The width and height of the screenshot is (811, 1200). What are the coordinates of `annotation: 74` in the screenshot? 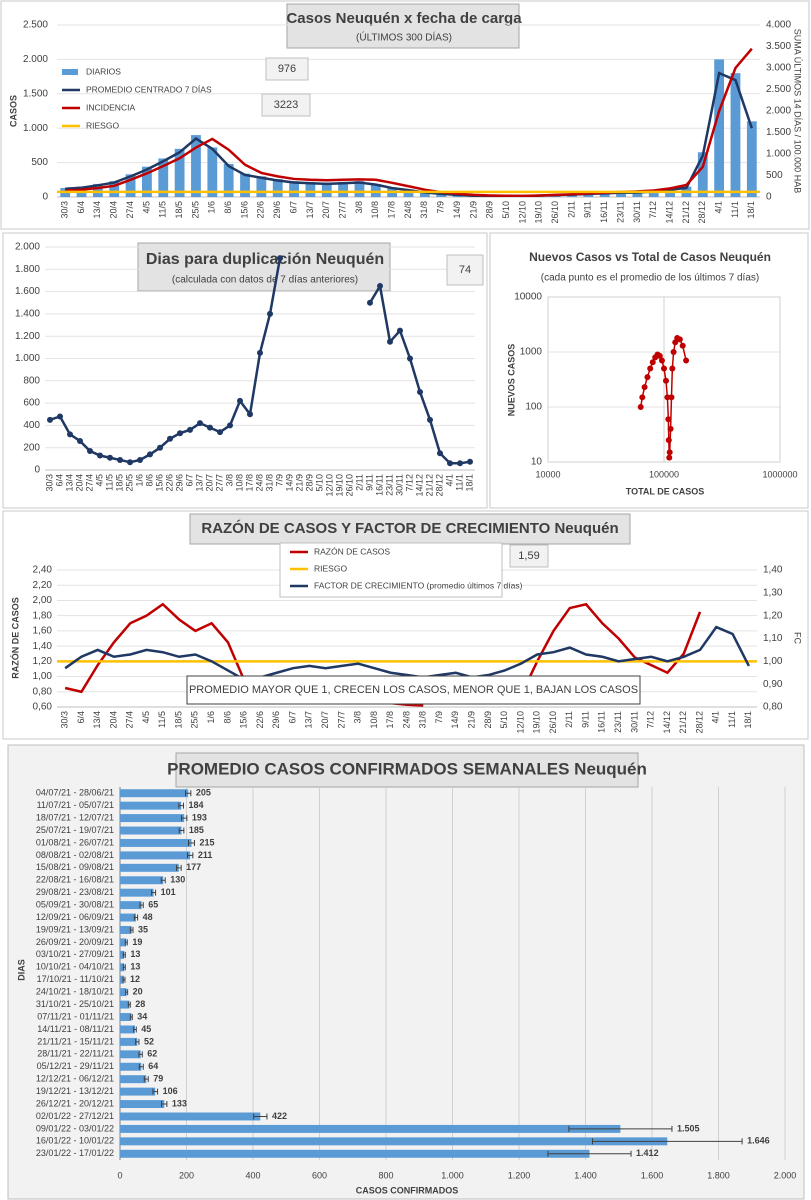 It's located at (465, 270).